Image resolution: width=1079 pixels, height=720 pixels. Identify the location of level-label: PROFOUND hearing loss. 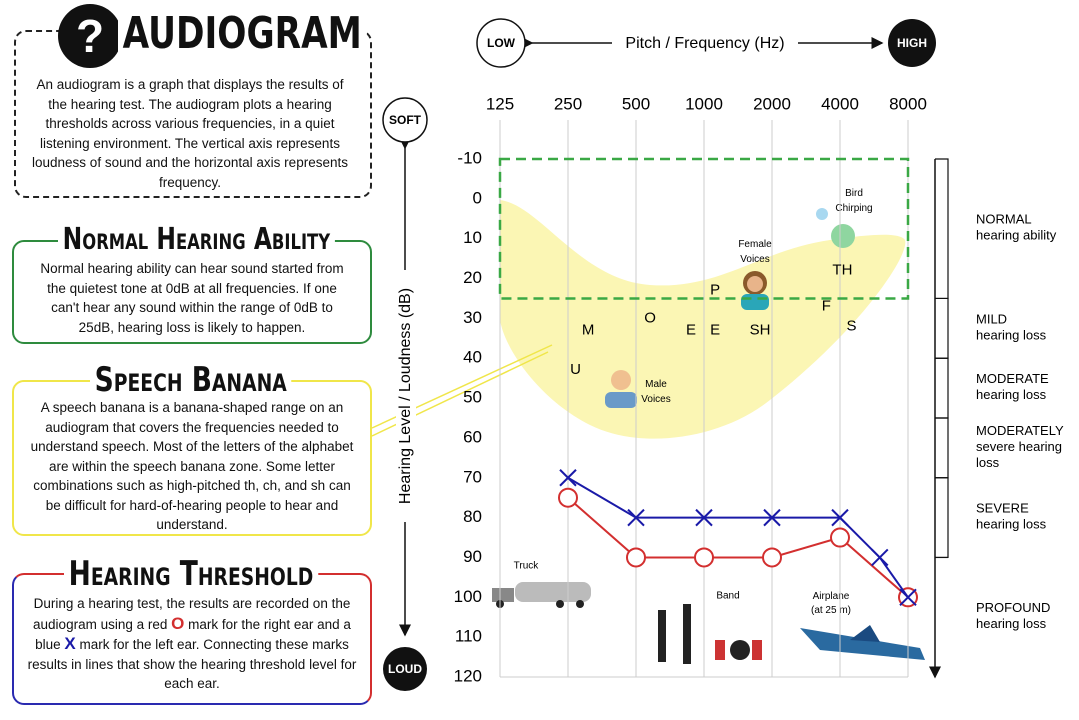
(1013, 616).